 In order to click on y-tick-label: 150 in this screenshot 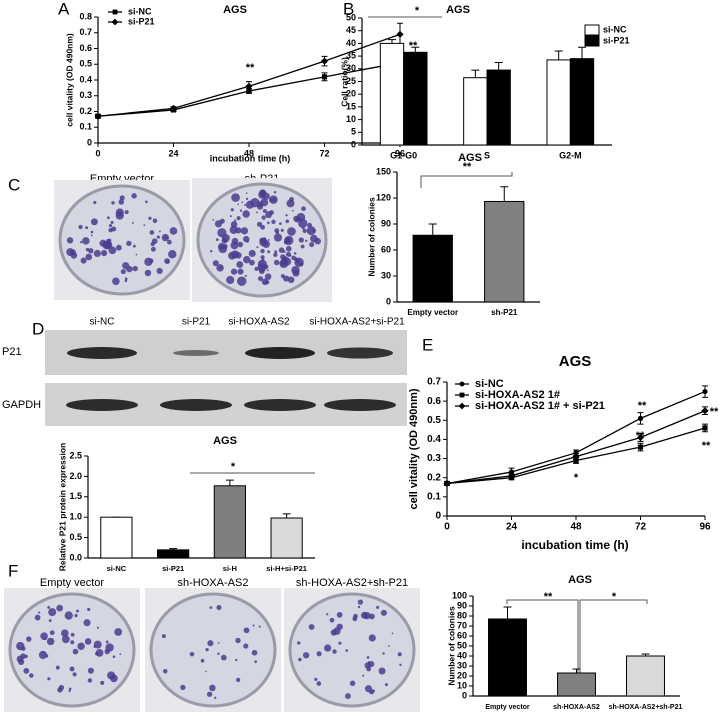, I will do `click(383, 171)`.